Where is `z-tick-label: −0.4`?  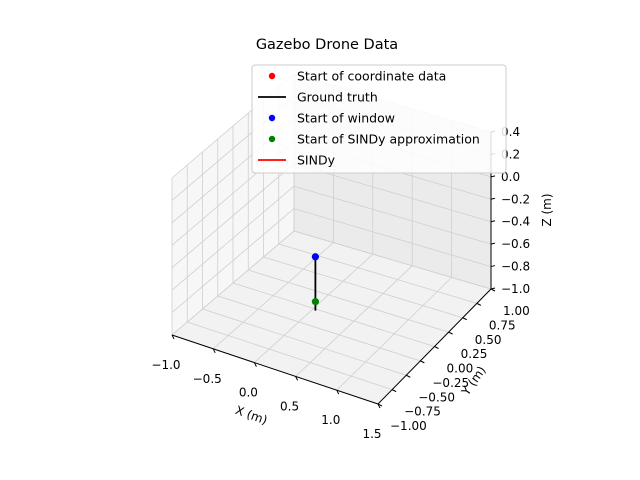 z-tick-label: −0.4 is located at coordinates (515, 222).